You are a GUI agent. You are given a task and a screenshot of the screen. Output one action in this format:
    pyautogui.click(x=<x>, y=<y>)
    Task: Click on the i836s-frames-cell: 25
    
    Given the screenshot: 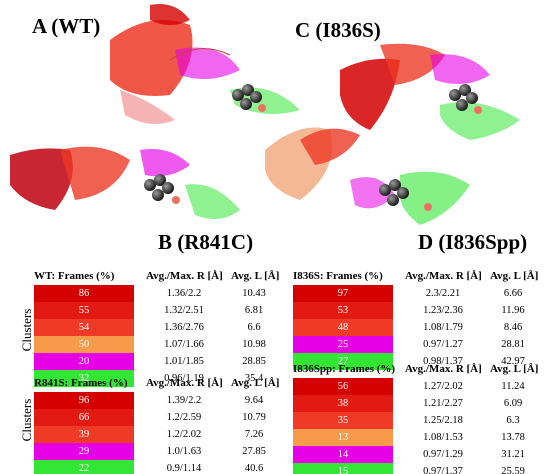 What is the action you would take?
    pyautogui.click(x=343, y=344)
    